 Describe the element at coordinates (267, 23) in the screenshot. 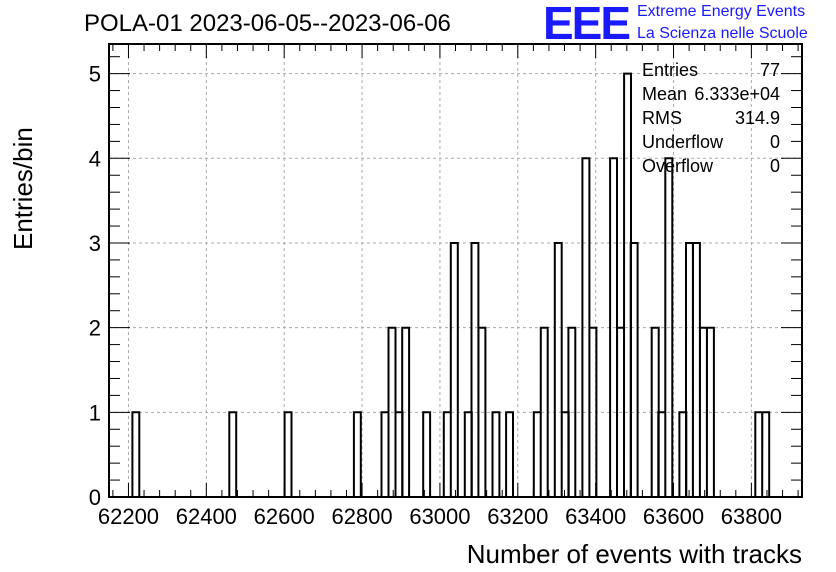

I see `chart-title: POLA-01 2023-06-05--2023-06-06` at that location.